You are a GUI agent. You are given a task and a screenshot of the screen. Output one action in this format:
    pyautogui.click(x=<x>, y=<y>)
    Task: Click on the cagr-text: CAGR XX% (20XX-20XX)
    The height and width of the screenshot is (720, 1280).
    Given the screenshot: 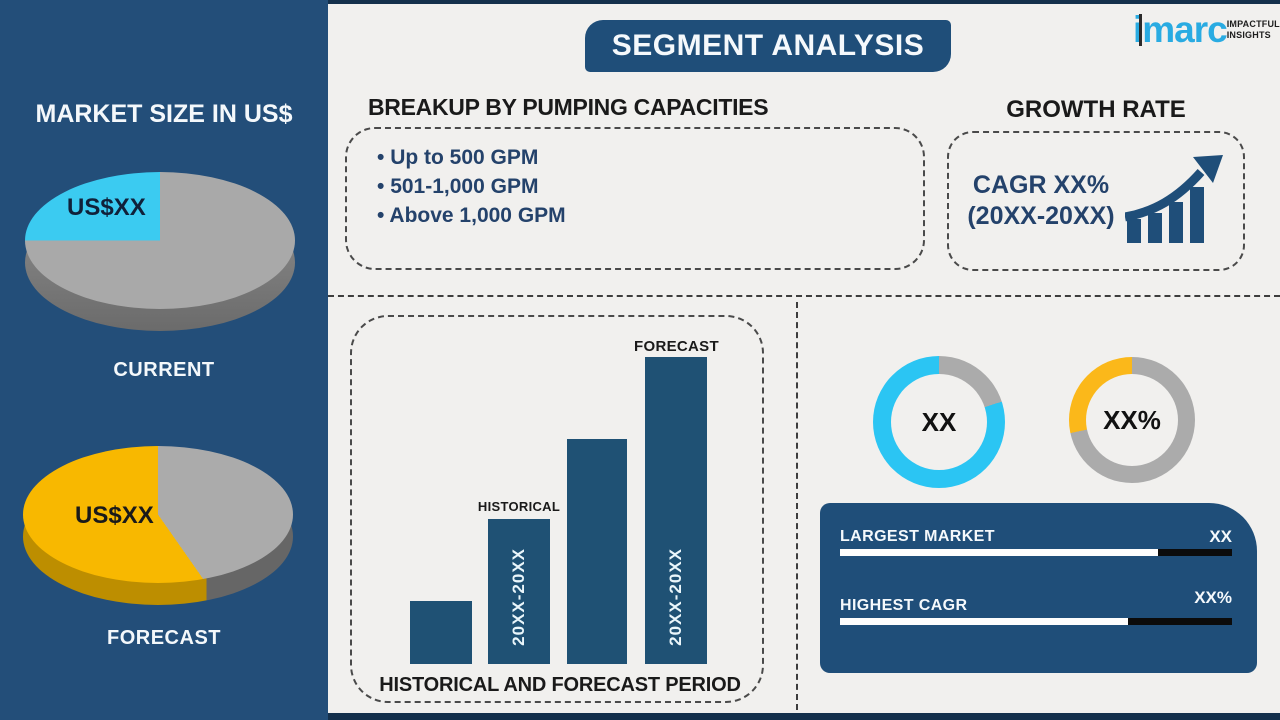 What is the action you would take?
    pyautogui.click(x=1040, y=201)
    